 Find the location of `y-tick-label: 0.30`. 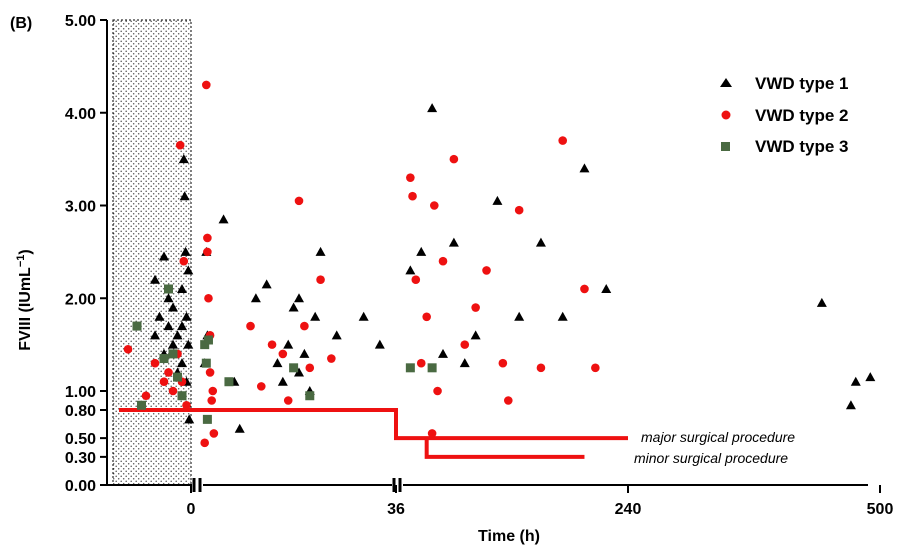

y-tick-label: 0.30 is located at coordinates (80, 458).